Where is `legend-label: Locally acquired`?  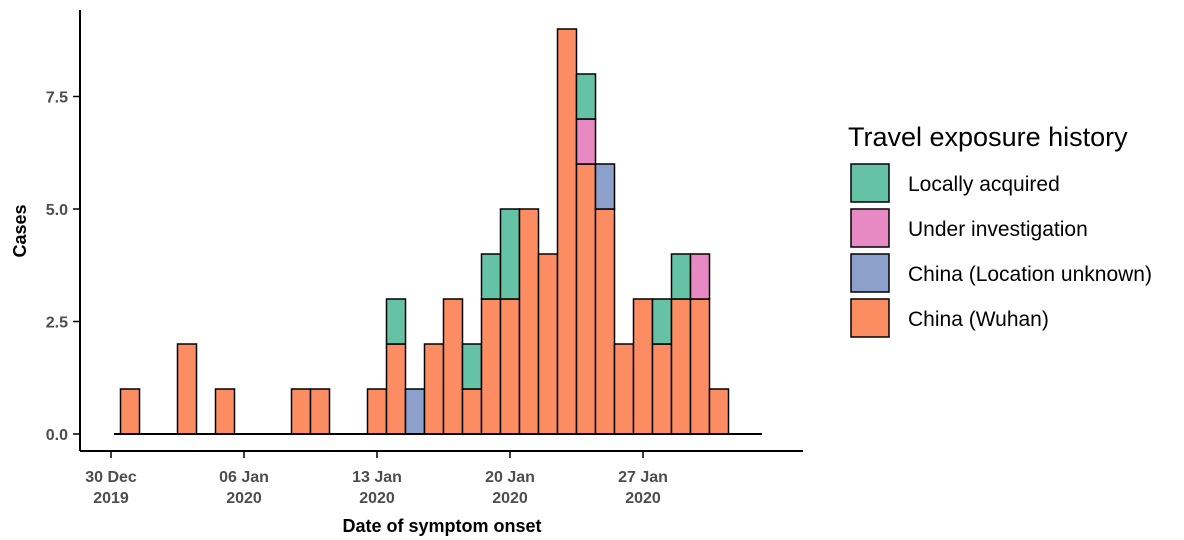 legend-label: Locally acquired is located at coordinates (984, 184).